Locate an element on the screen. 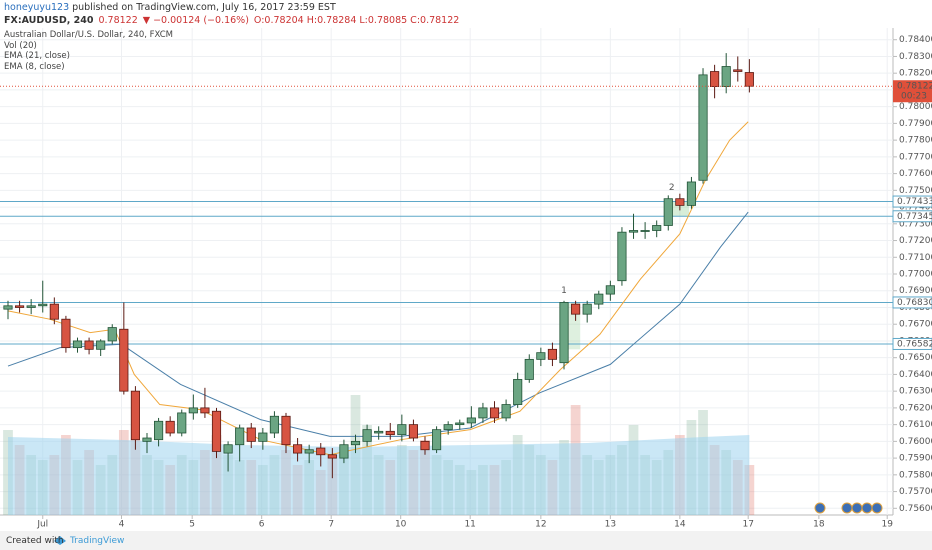 This screenshot has height=550, width=932. legend-entry: EMA (21, close) is located at coordinates (37, 56).